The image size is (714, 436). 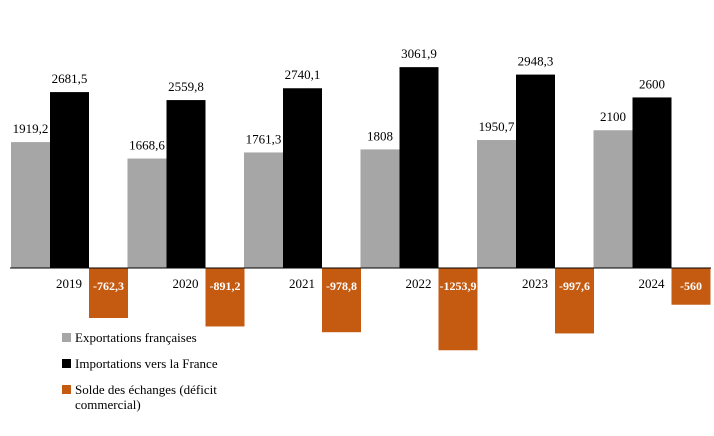 I want to click on bar-imports-2024, so click(x=652, y=182).